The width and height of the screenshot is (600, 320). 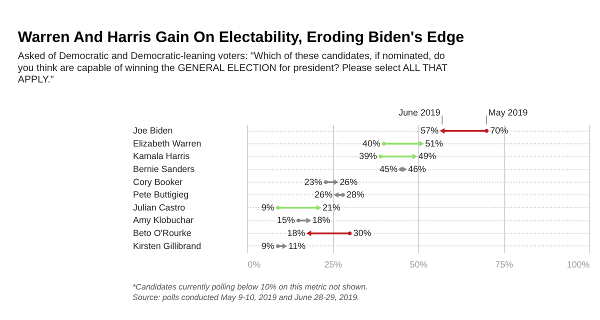 What do you see at coordinates (246, 297) in the screenshot?
I see `source-note: Source: polls conducted May 9-10, 2019 and June 28-29, 2019.` at bounding box center [246, 297].